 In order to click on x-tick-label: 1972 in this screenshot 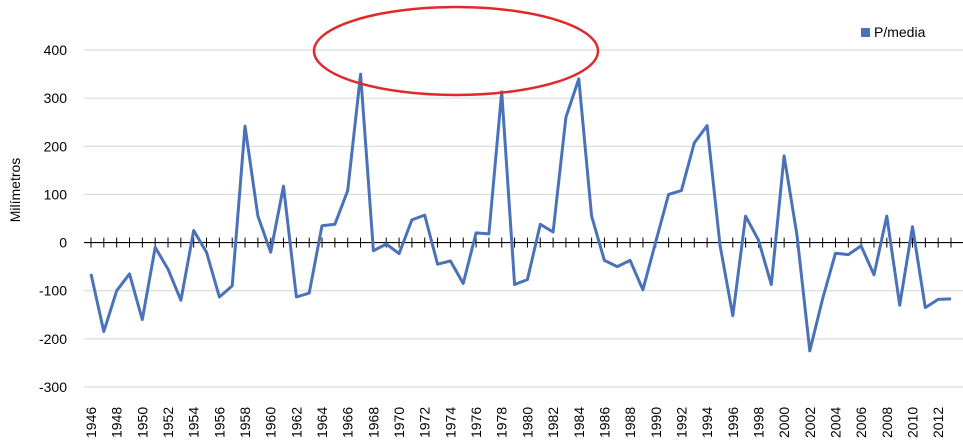, I will do `click(425, 422)`.